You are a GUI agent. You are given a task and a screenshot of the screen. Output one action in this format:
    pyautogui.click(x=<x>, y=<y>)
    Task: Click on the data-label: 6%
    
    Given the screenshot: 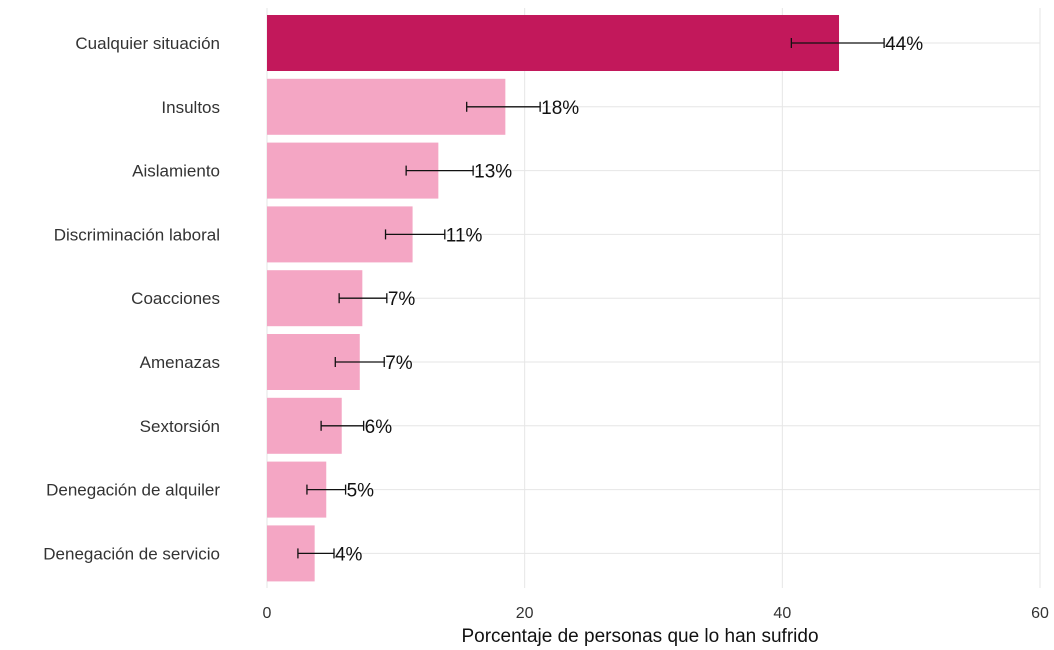 What is the action you would take?
    pyautogui.click(x=379, y=427)
    